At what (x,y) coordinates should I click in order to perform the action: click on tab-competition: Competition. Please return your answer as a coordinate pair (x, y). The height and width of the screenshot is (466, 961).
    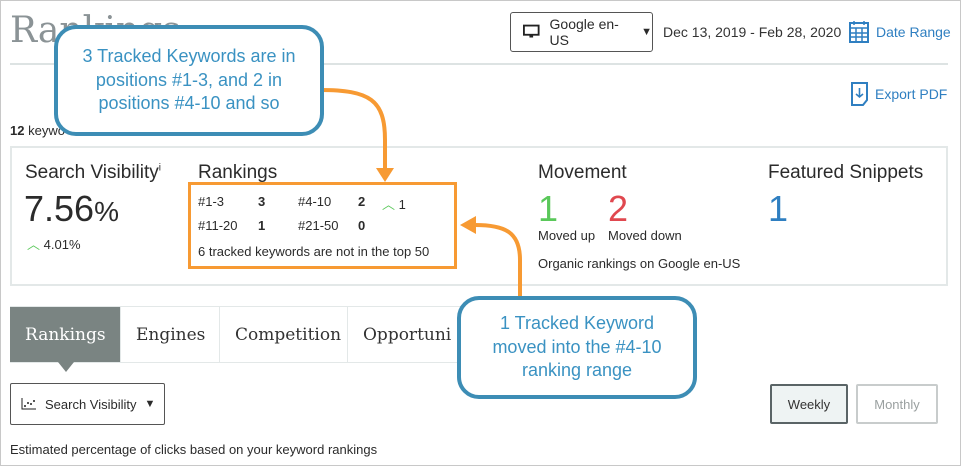
    Looking at the image, I should click on (284, 334).